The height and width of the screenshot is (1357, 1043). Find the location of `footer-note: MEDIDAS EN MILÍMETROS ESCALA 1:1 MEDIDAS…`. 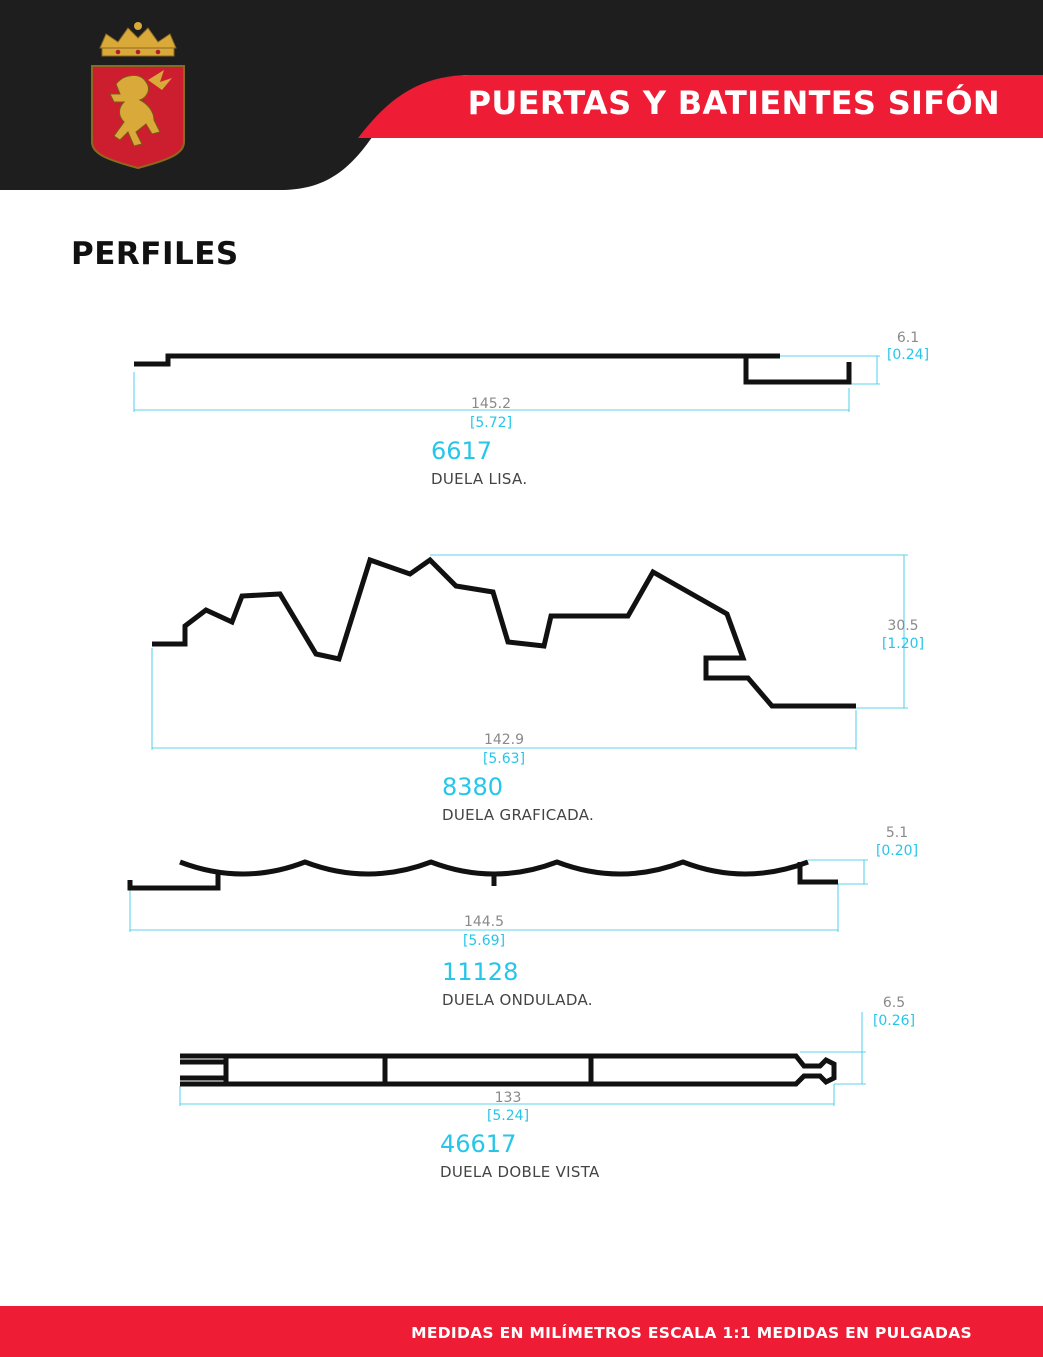

footer-note: MEDIDAS EN MILÍMETROS ESCALA 1:1 MEDIDAS… is located at coordinates (691, 1333).